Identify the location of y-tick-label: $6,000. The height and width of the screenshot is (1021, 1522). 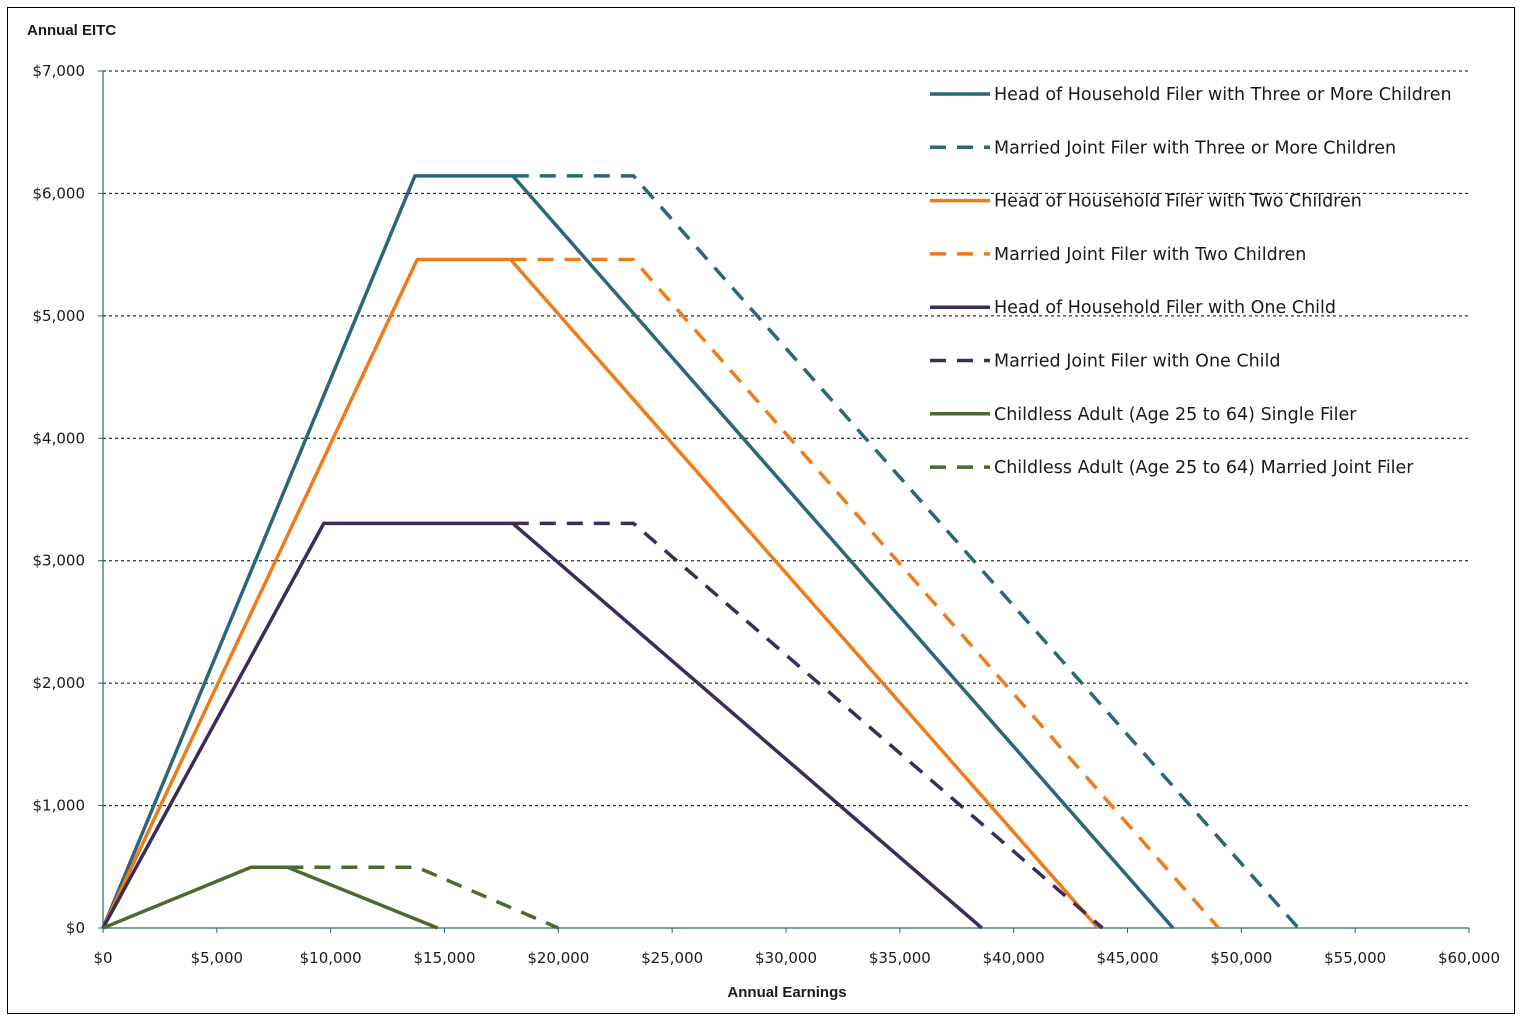
(59, 193).